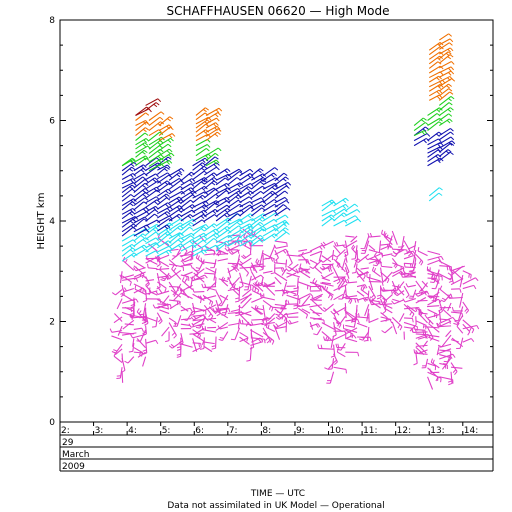  What do you see at coordinates (268, 429) in the screenshot?
I see `x-axis: 2: 3: 4: 5: 6: 7: 8: 9: 10: 11: 12: 13: 14:` at bounding box center [268, 429].